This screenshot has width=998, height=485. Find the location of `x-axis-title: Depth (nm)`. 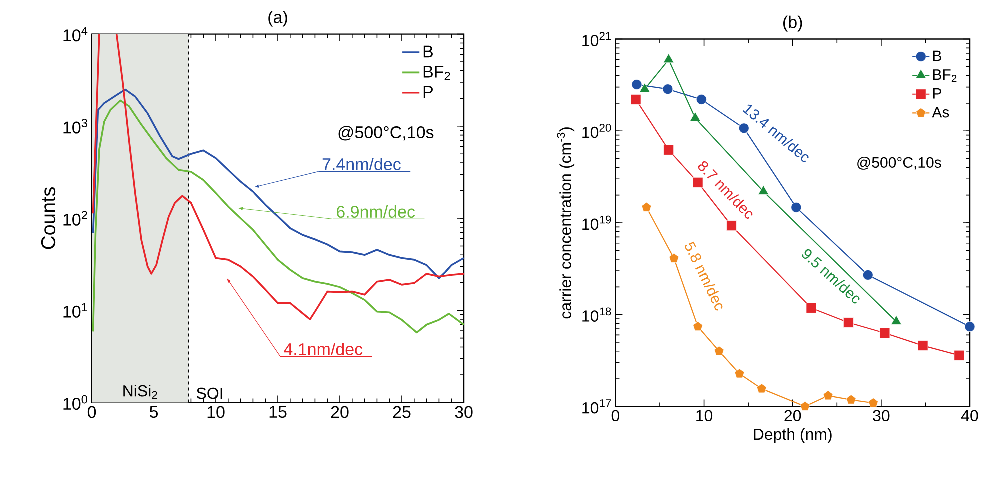

x-axis-title: Depth (nm) is located at coordinates (793, 436).